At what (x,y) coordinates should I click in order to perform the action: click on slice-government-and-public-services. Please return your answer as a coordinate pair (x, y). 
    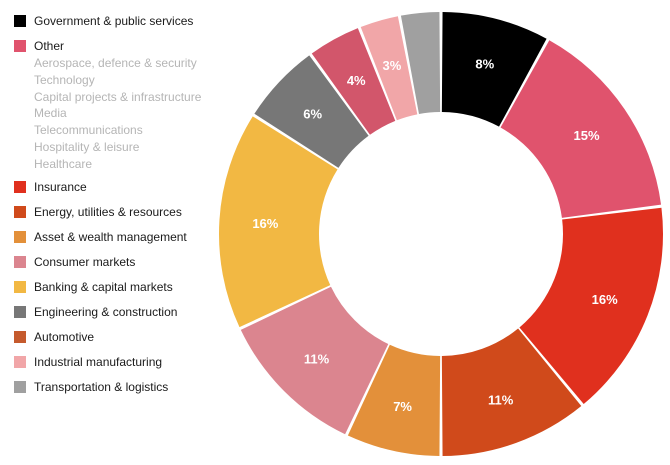
    Looking at the image, I should click on (494, 69).